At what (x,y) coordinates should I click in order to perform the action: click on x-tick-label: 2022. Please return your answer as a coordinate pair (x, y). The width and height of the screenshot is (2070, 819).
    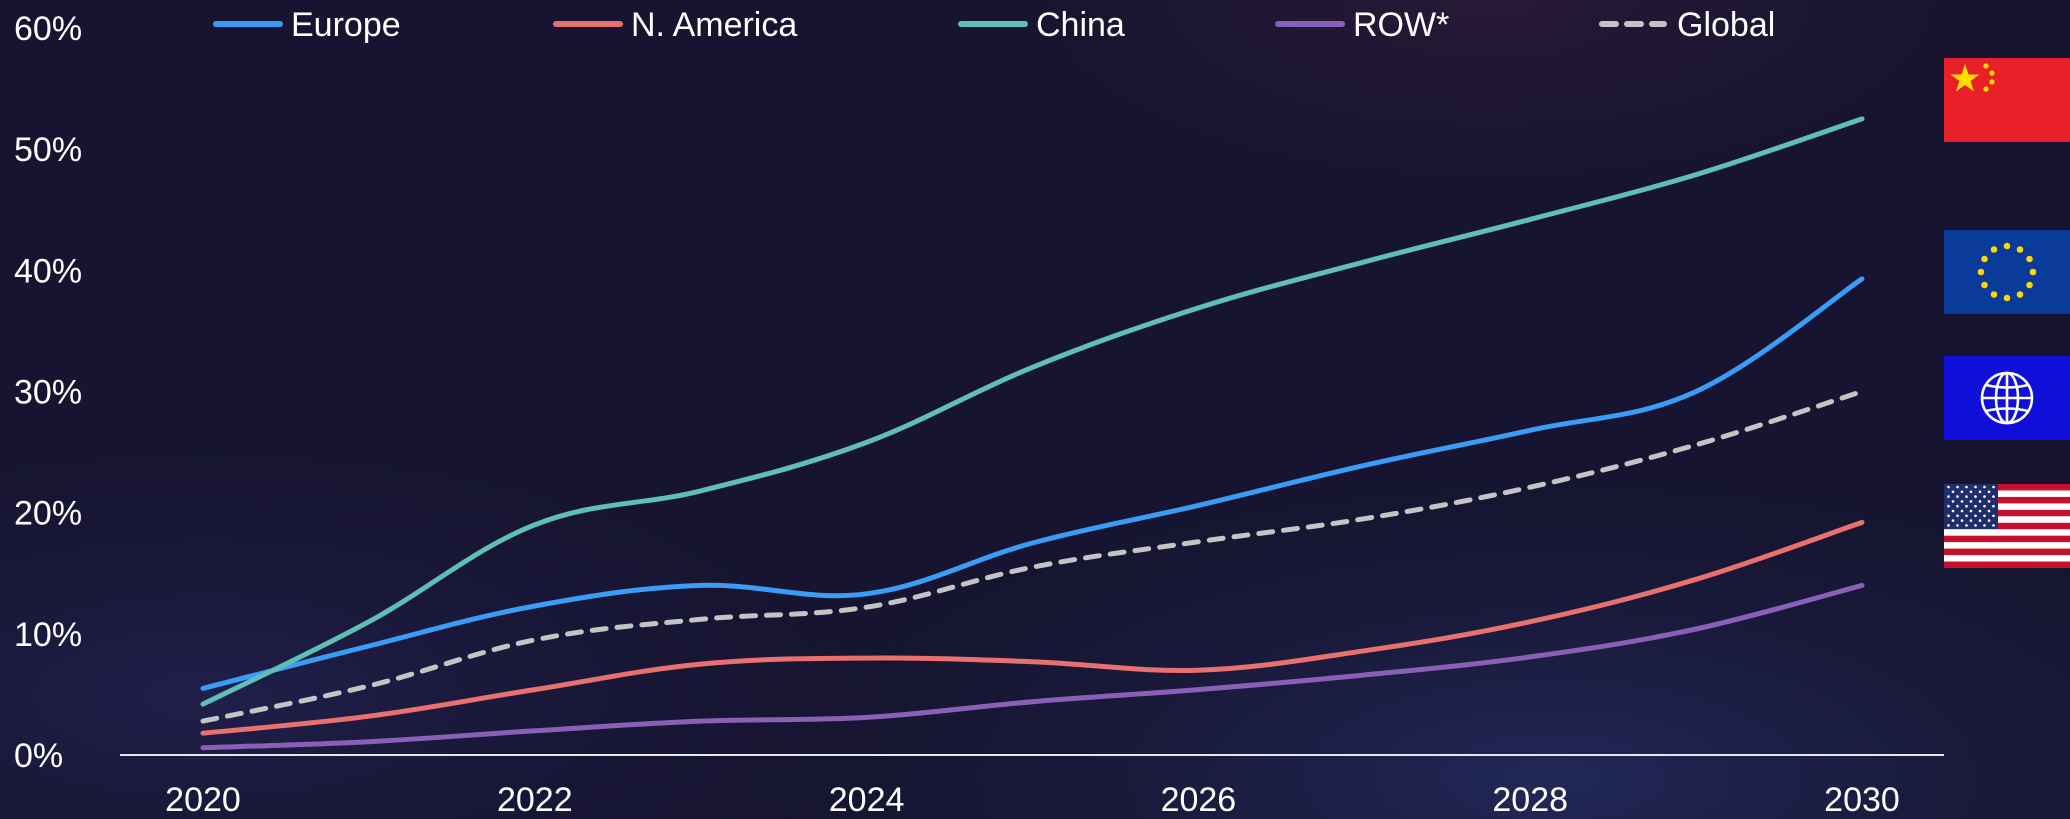
    Looking at the image, I should click on (535, 800).